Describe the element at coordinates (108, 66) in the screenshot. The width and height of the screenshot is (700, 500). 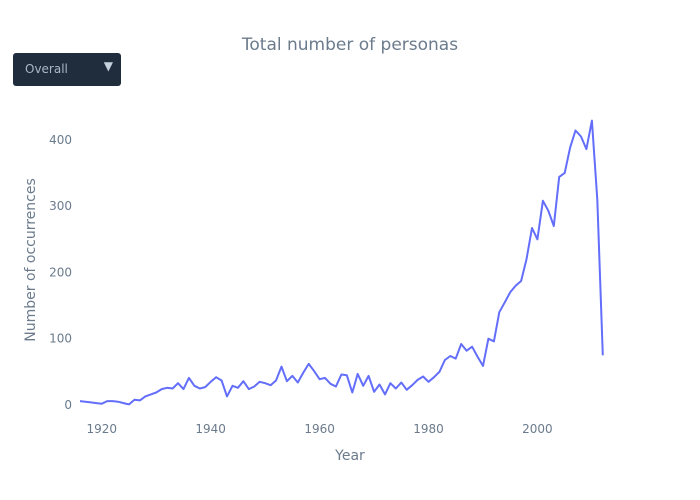
I see `chevron-down-icon: ▼` at that location.